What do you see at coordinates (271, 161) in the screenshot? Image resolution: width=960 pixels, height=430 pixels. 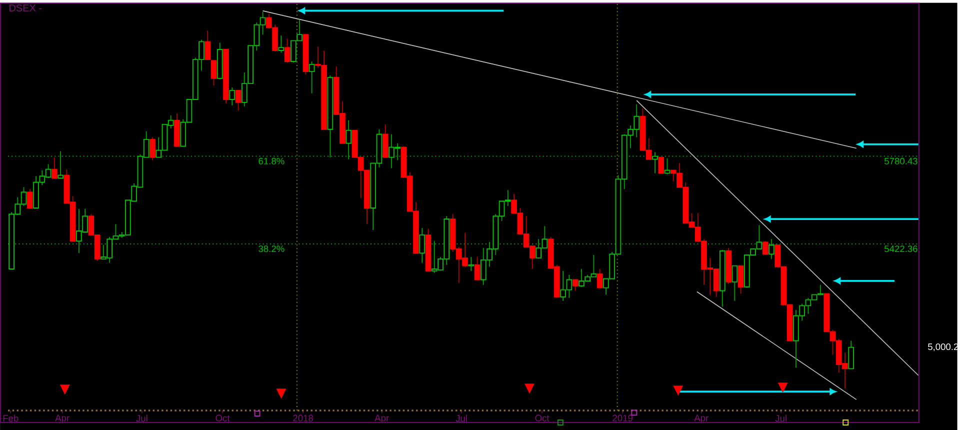 I see `annotation: 61.8%` at bounding box center [271, 161].